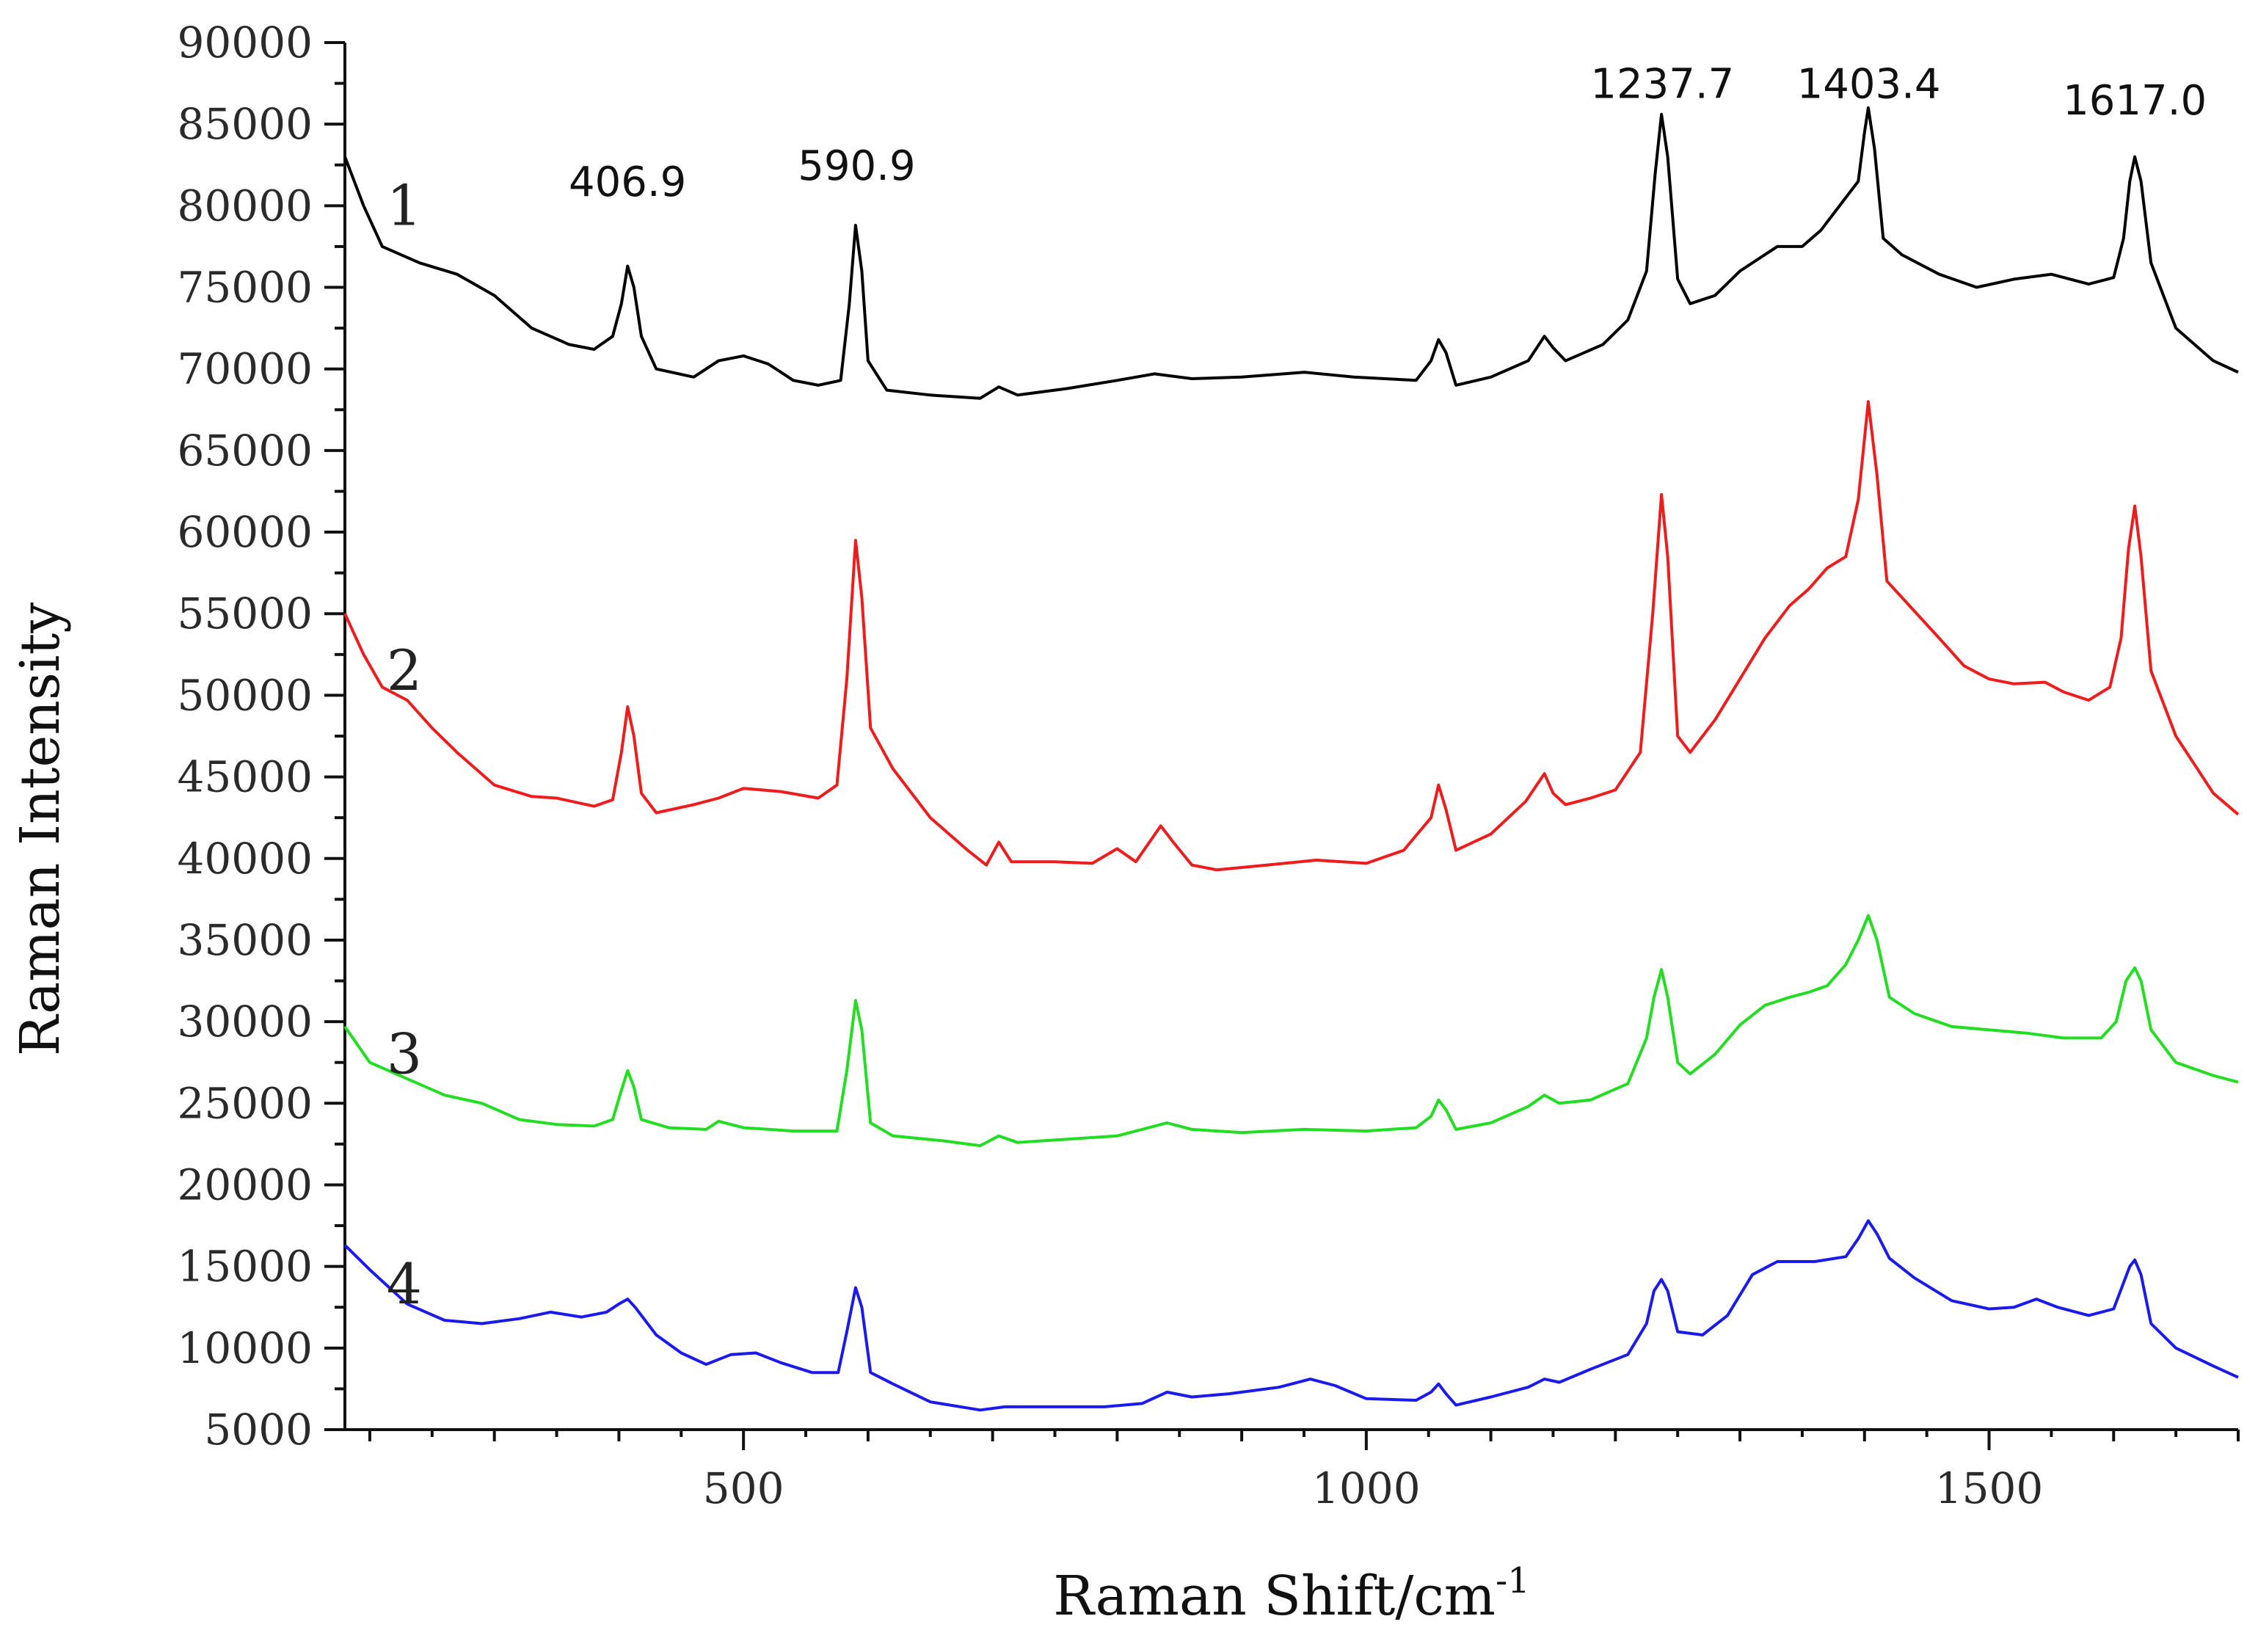  I want to click on y-tick-label: 35000, so click(245, 940).